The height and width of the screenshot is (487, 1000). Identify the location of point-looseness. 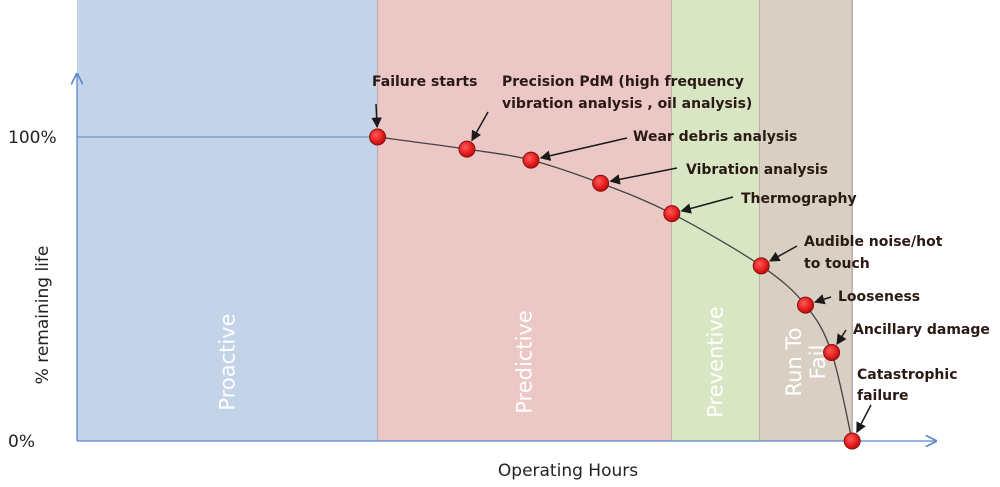
(806, 305).